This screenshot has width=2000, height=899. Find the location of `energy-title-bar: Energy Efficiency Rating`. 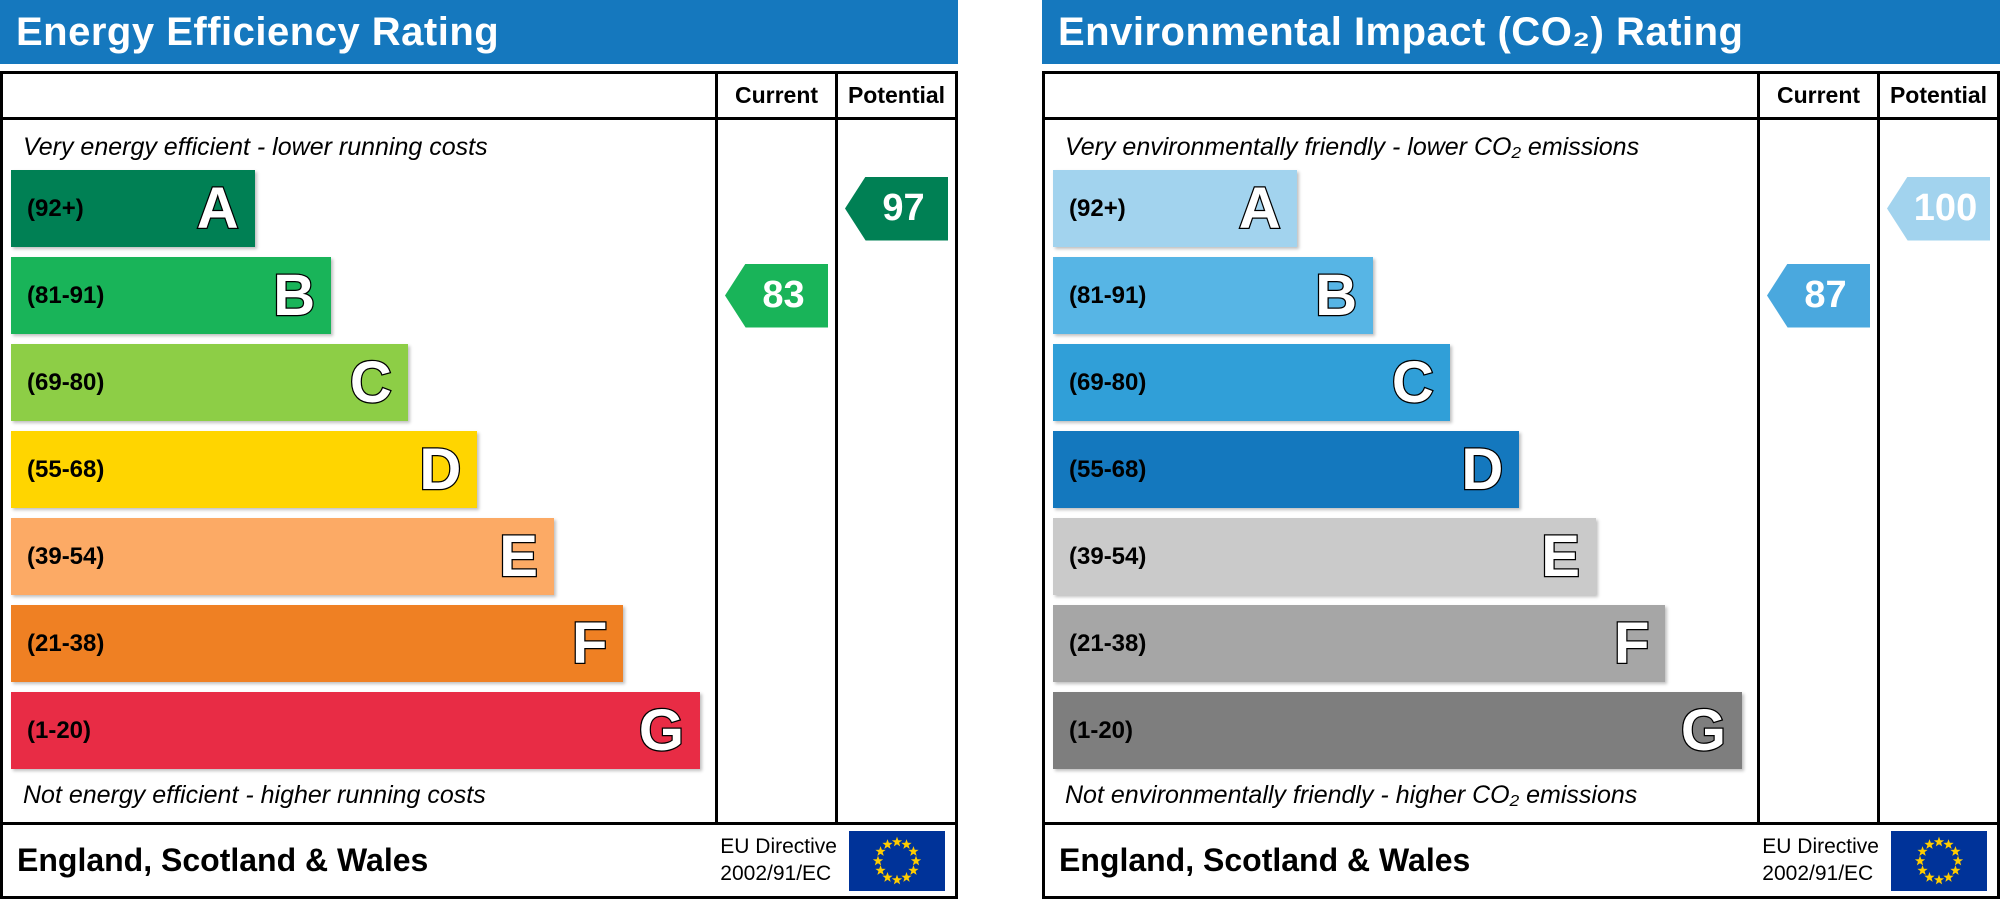

energy-title-bar: Energy Efficiency Rating is located at coordinates (479, 32).